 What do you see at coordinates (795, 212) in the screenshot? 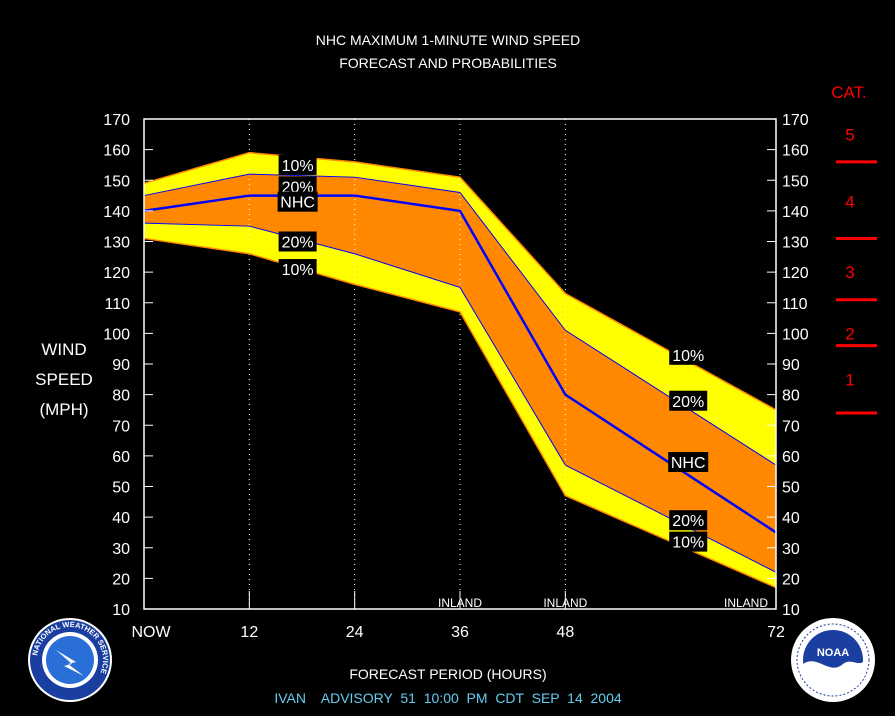
I see `y-tick-label-right: 140` at bounding box center [795, 212].